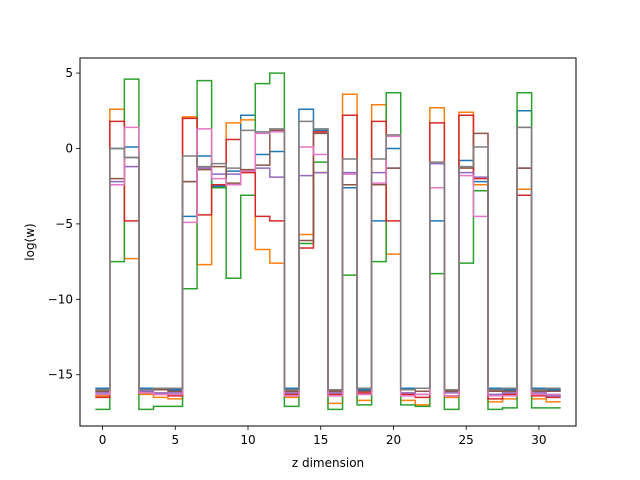 This screenshot has height=480, width=640. Describe the element at coordinates (320, 440) in the screenshot. I see `x-tick-label: 15` at that location.